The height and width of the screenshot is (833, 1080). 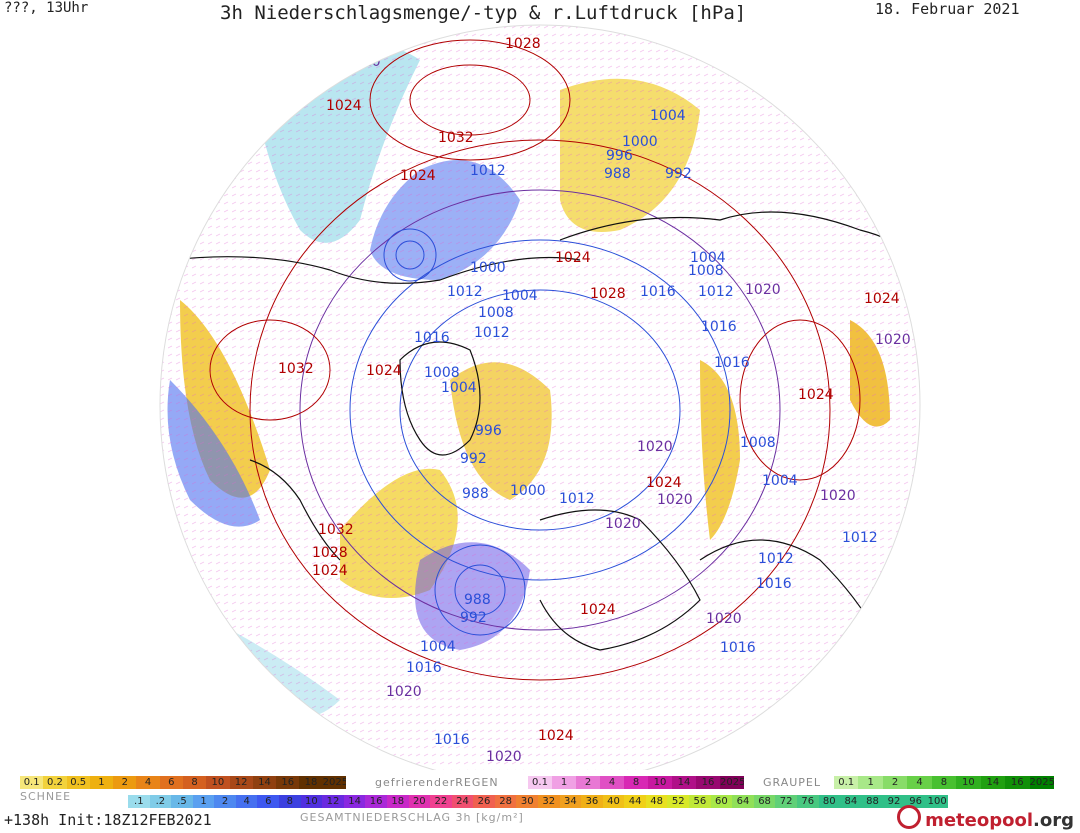 I want to click on legend-swatch: 64, so click(x=743, y=801).